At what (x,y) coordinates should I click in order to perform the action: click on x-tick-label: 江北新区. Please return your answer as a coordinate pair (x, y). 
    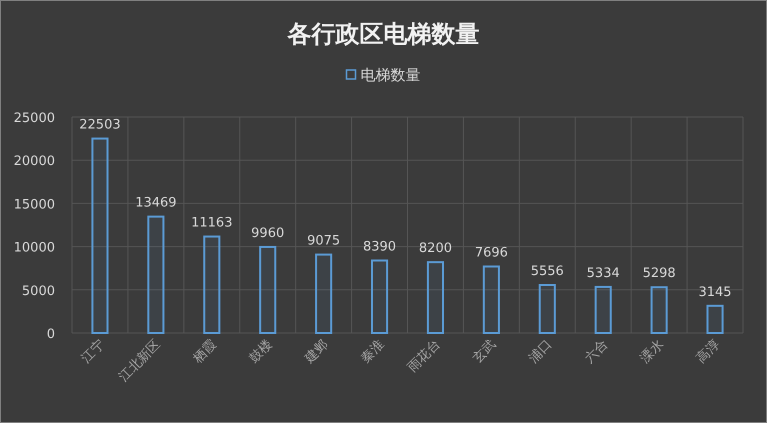
    Looking at the image, I should click on (140, 361).